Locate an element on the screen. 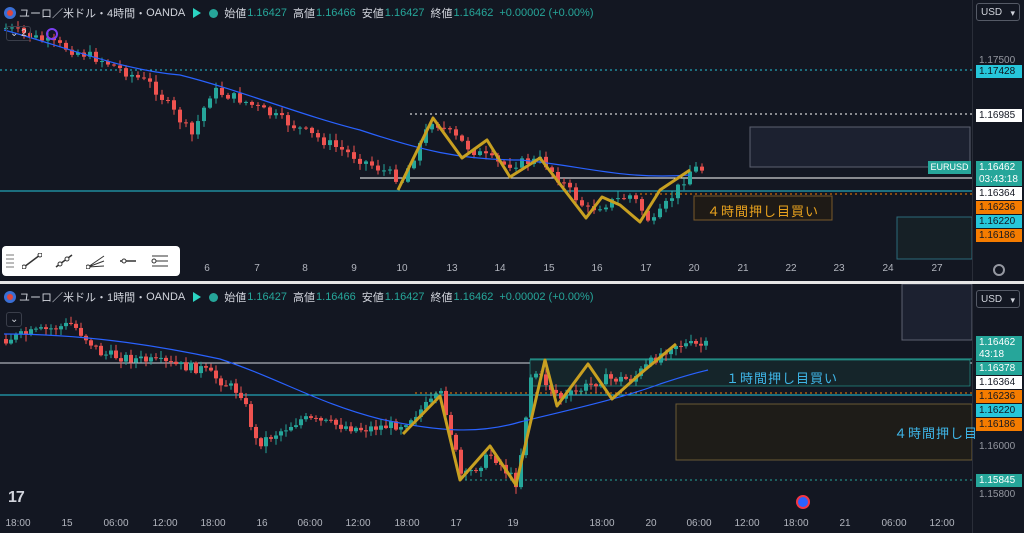  last-price-tag: 1.16462 is located at coordinates (999, 342).